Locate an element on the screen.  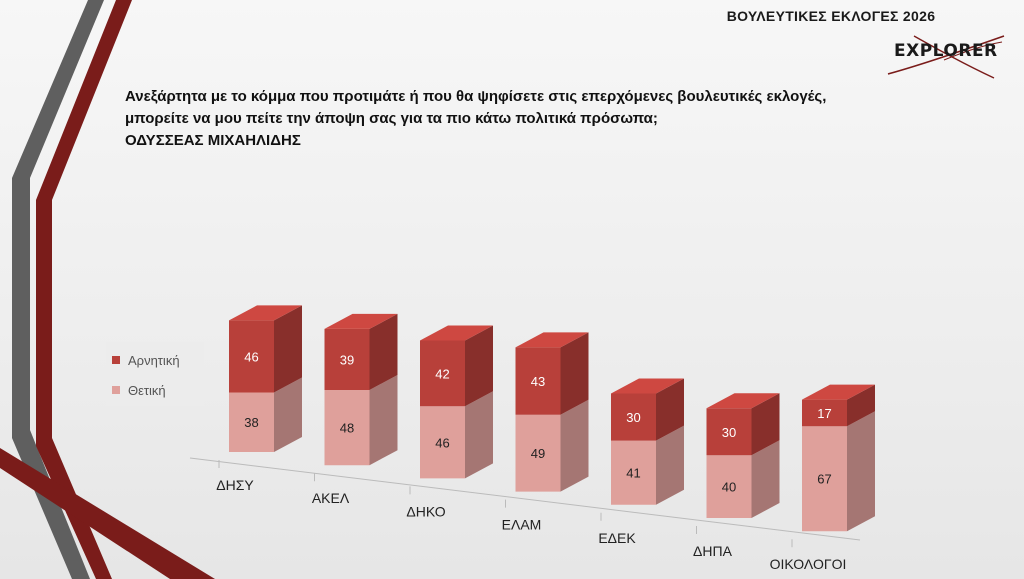
legend-item-positive: Θετική is located at coordinates (139, 390).